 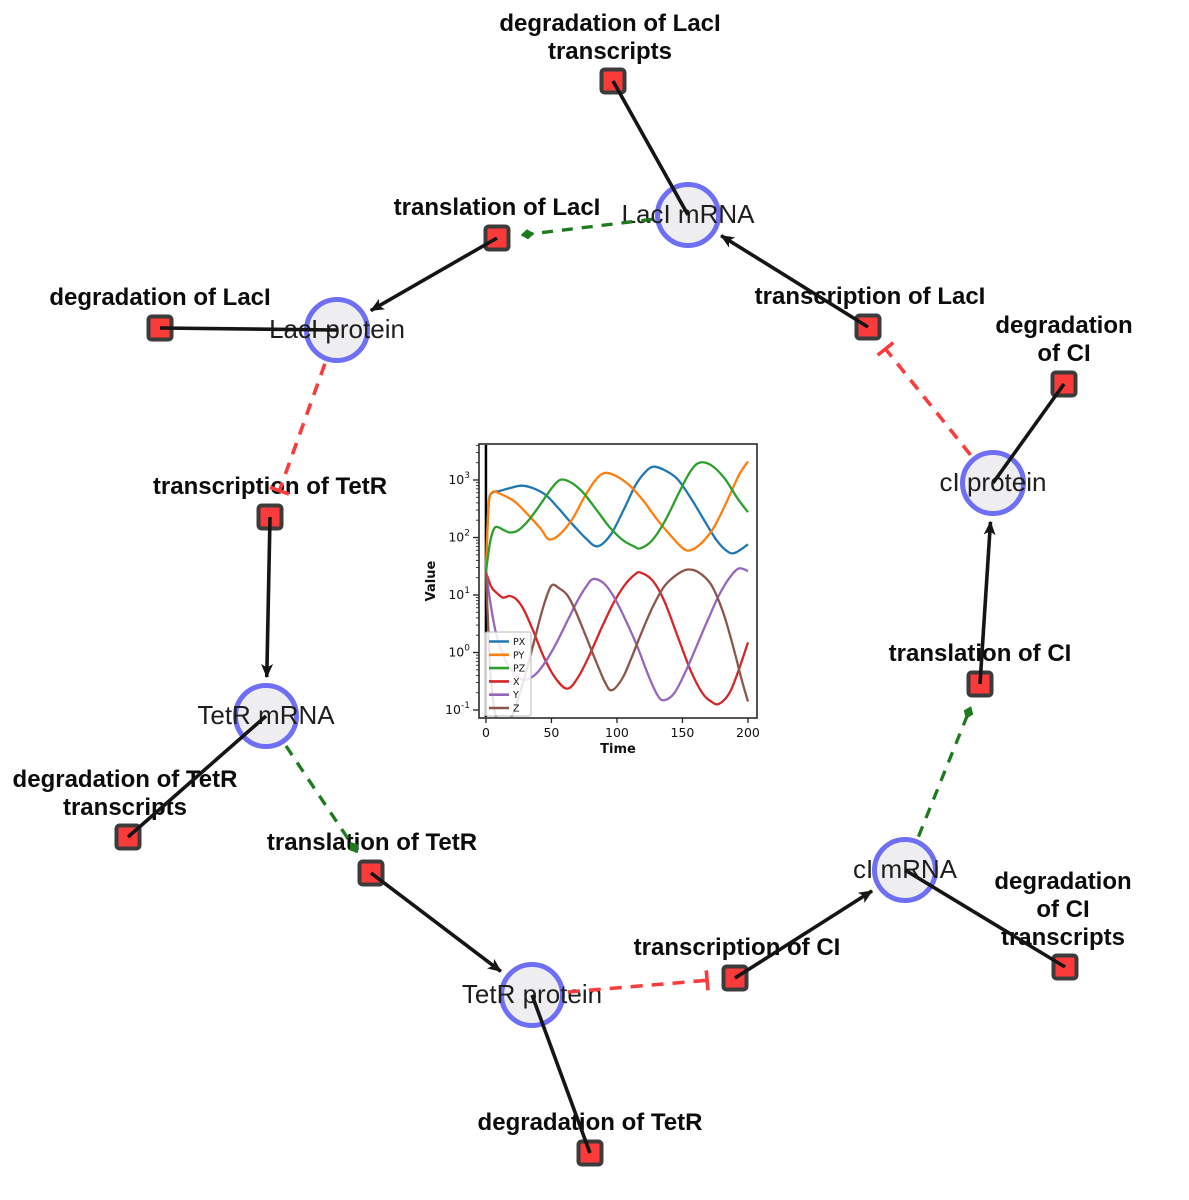 I want to click on edge-translation-tetr-tetr-protein, so click(x=436, y=922).